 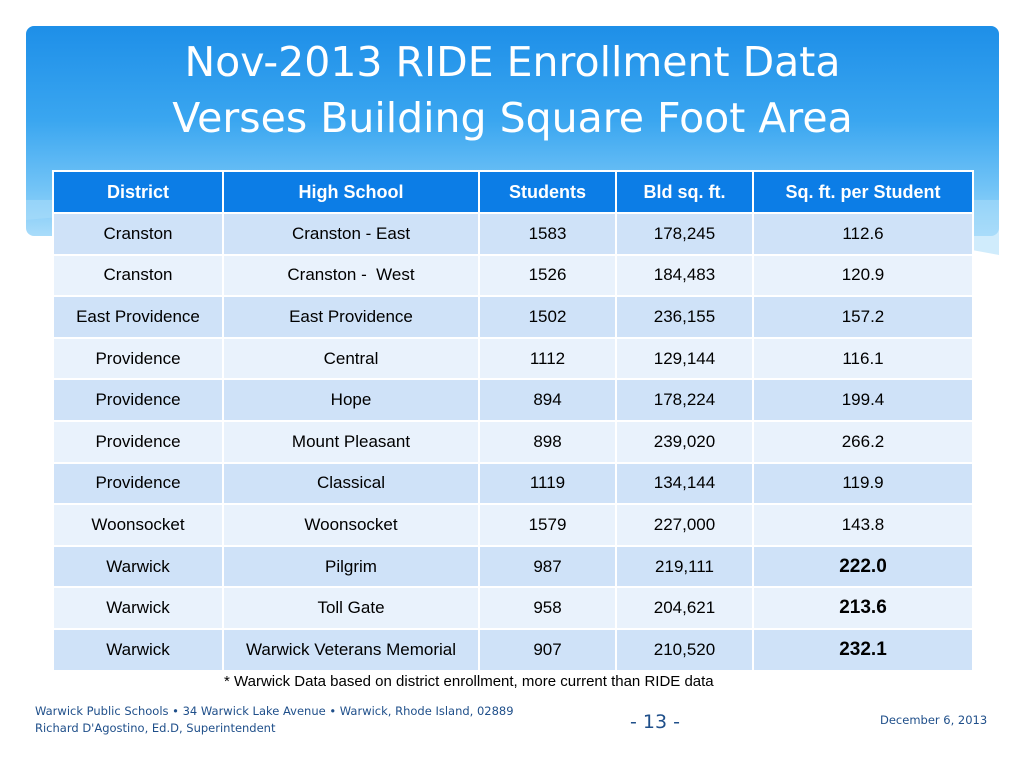 I want to click on cell-students: 1112, so click(x=547, y=358).